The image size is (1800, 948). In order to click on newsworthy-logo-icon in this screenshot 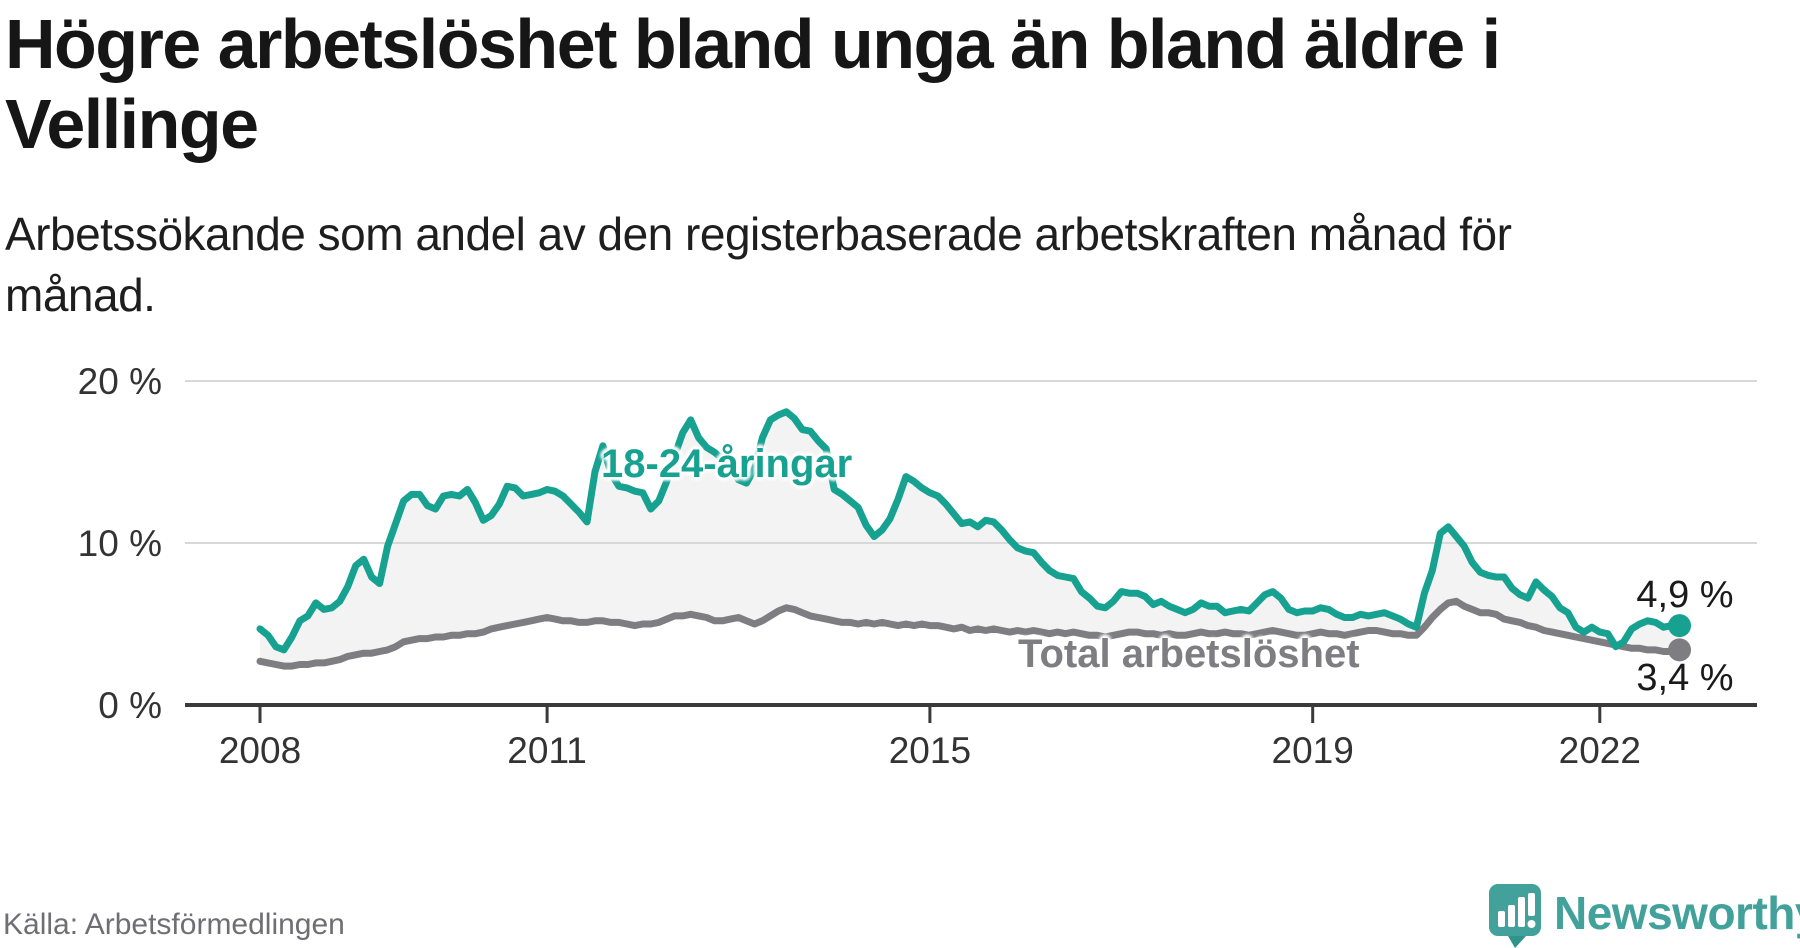, I will do `click(1515, 916)`.